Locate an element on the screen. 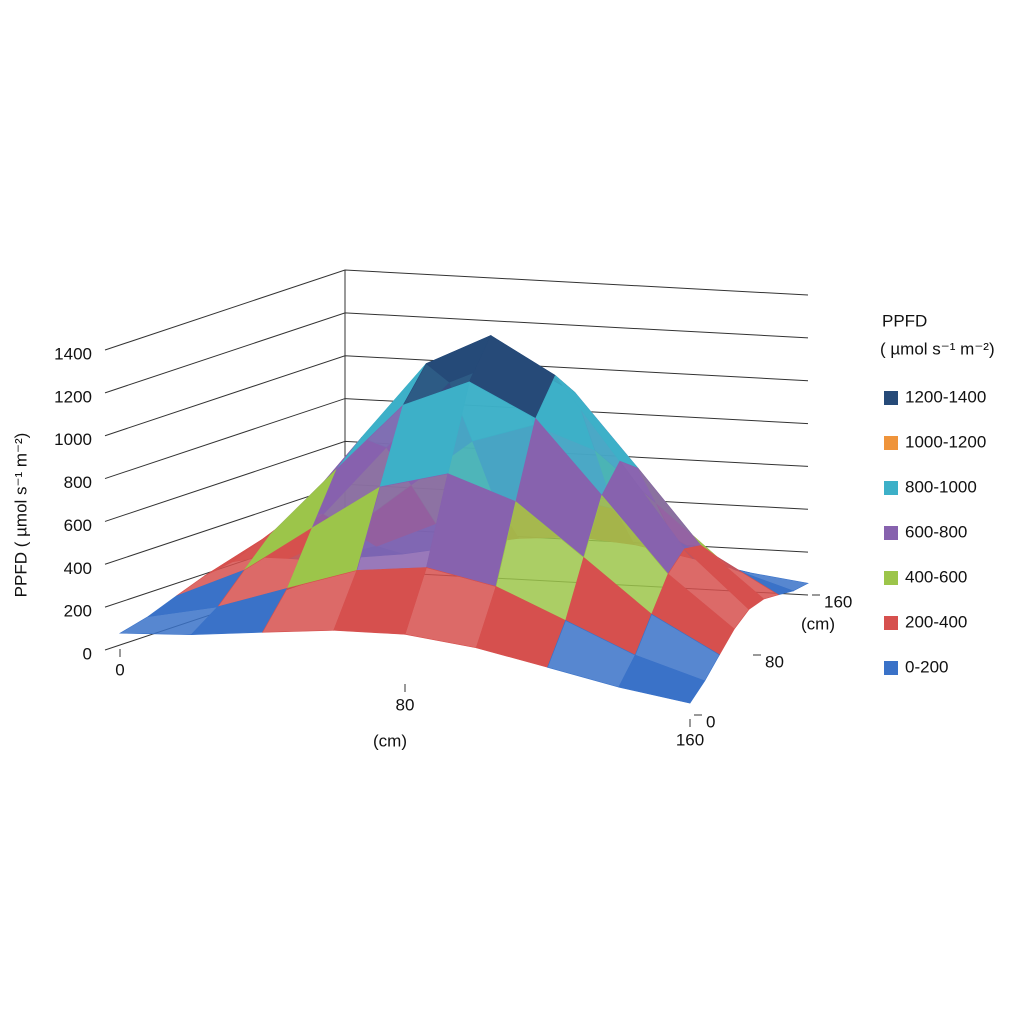  z-tick-label: 0 is located at coordinates (87, 653).